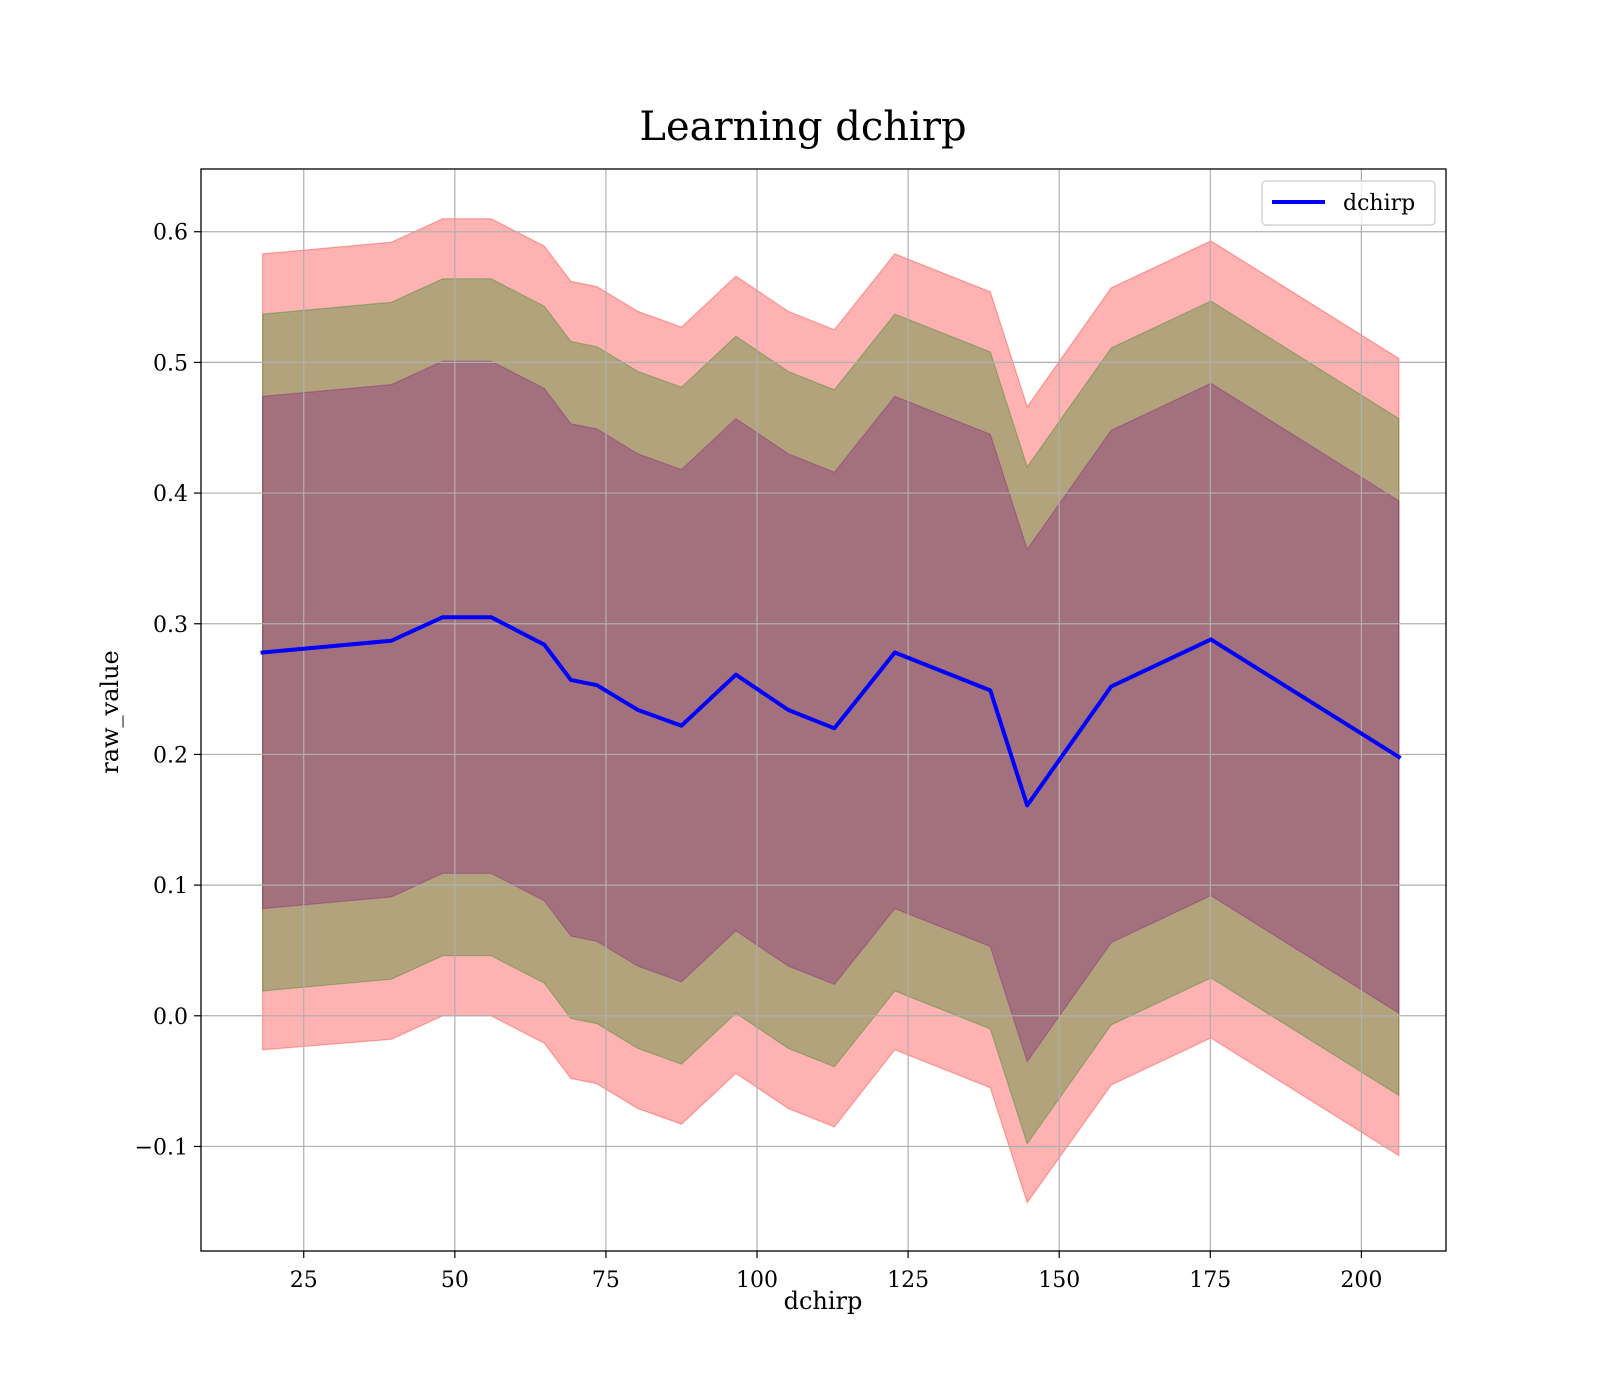  Describe the element at coordinates (170, 755) in the screenshot. I see `y-tick-label: 0.2` at that location.